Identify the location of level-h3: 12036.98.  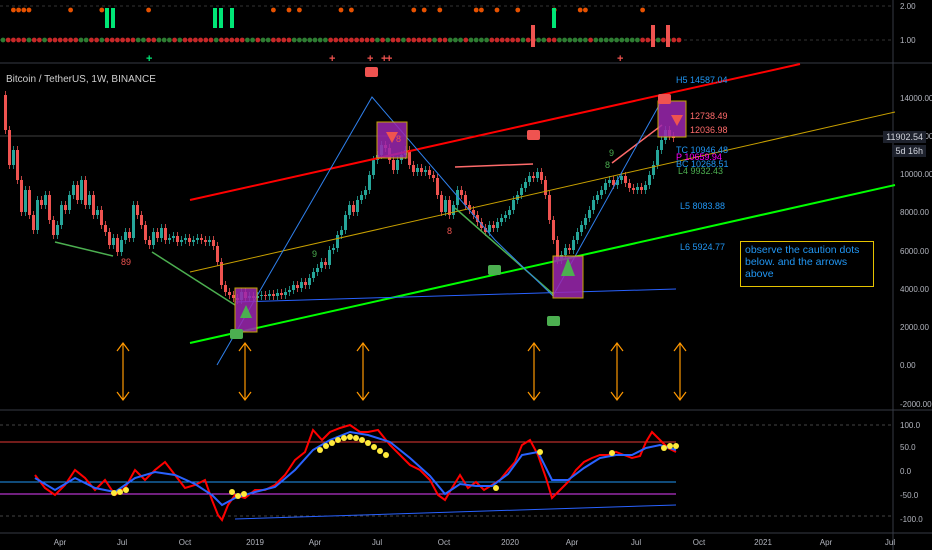
(709, 130).